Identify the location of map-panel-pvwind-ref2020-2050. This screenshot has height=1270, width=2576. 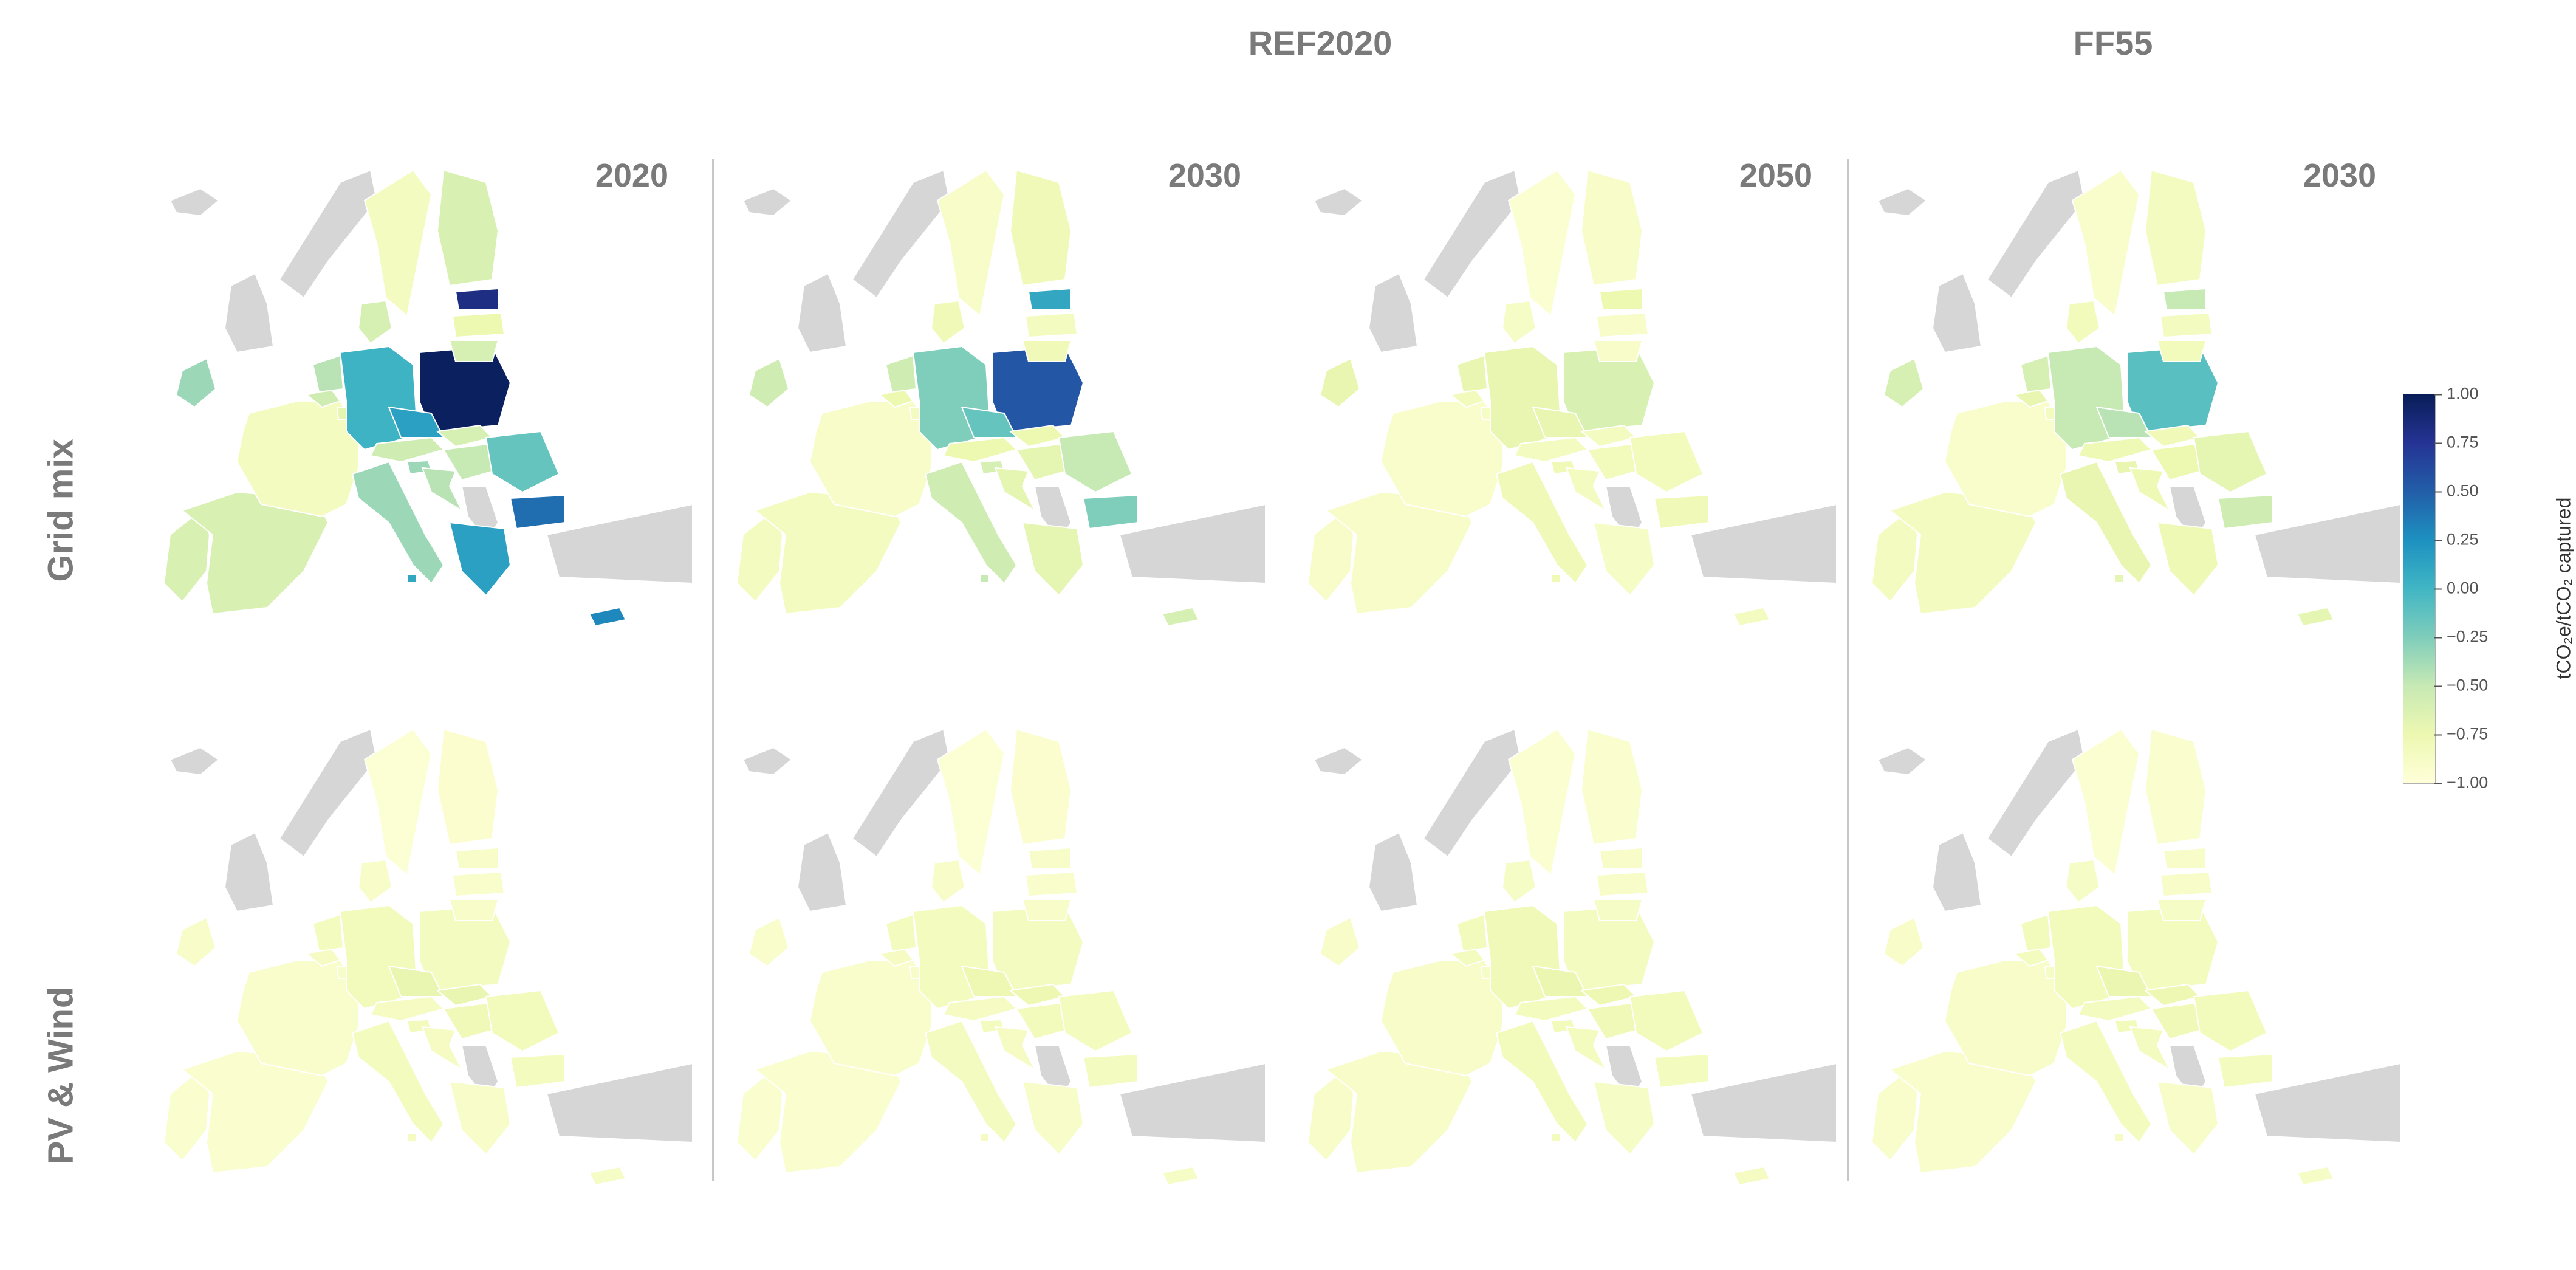
(1563, 978).